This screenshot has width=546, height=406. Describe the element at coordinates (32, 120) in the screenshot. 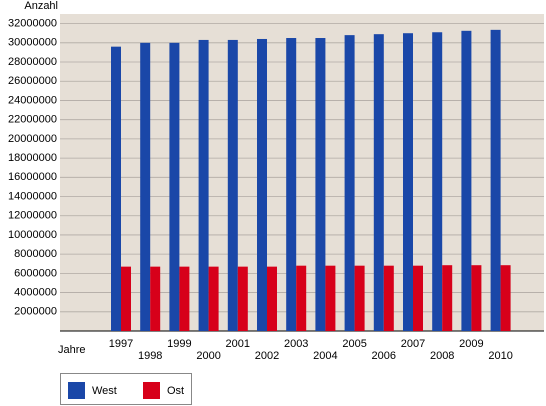

I see `y-tick-label: 22000000` at that location.